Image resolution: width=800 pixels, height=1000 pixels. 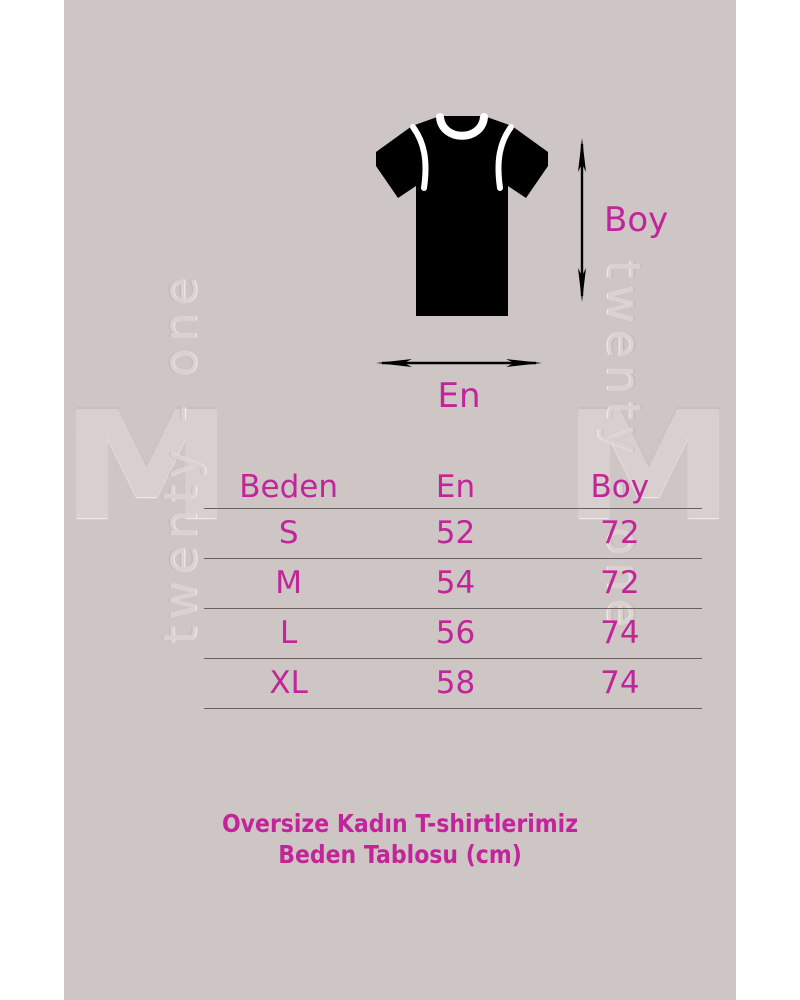 What do you see at coordinates (455, 487) in the screenshot?
I see `column-header-en: En` at bounding box center [455, 487].